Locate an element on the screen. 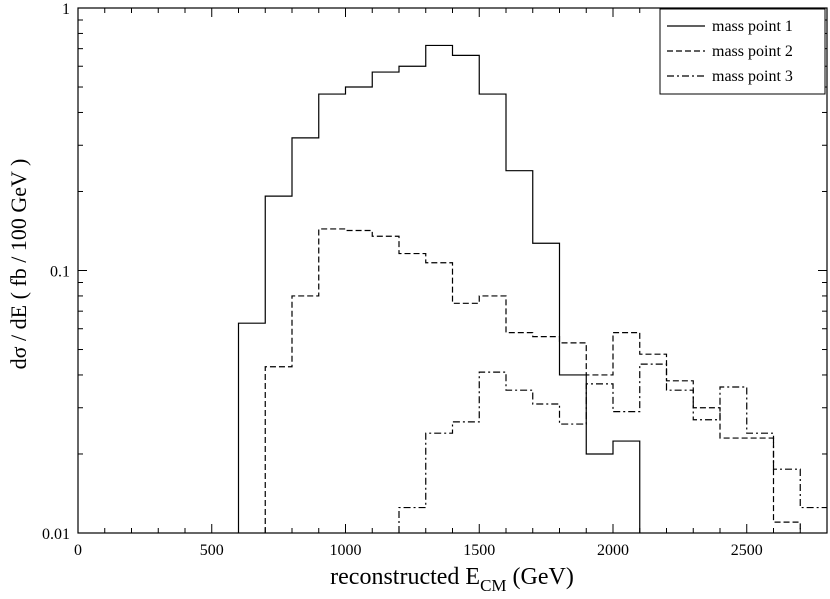  y-tick-label: 0.01 is located at coordinates (56, 534).